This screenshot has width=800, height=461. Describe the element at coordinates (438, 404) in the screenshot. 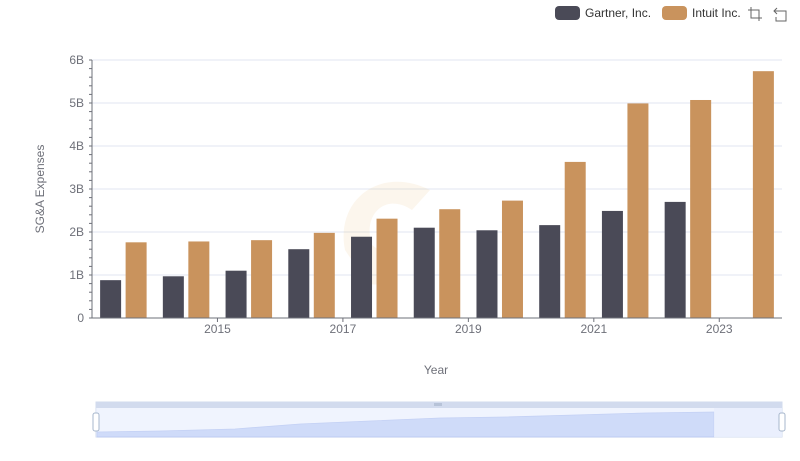

I see `data-zoom-move-handle` at that location.